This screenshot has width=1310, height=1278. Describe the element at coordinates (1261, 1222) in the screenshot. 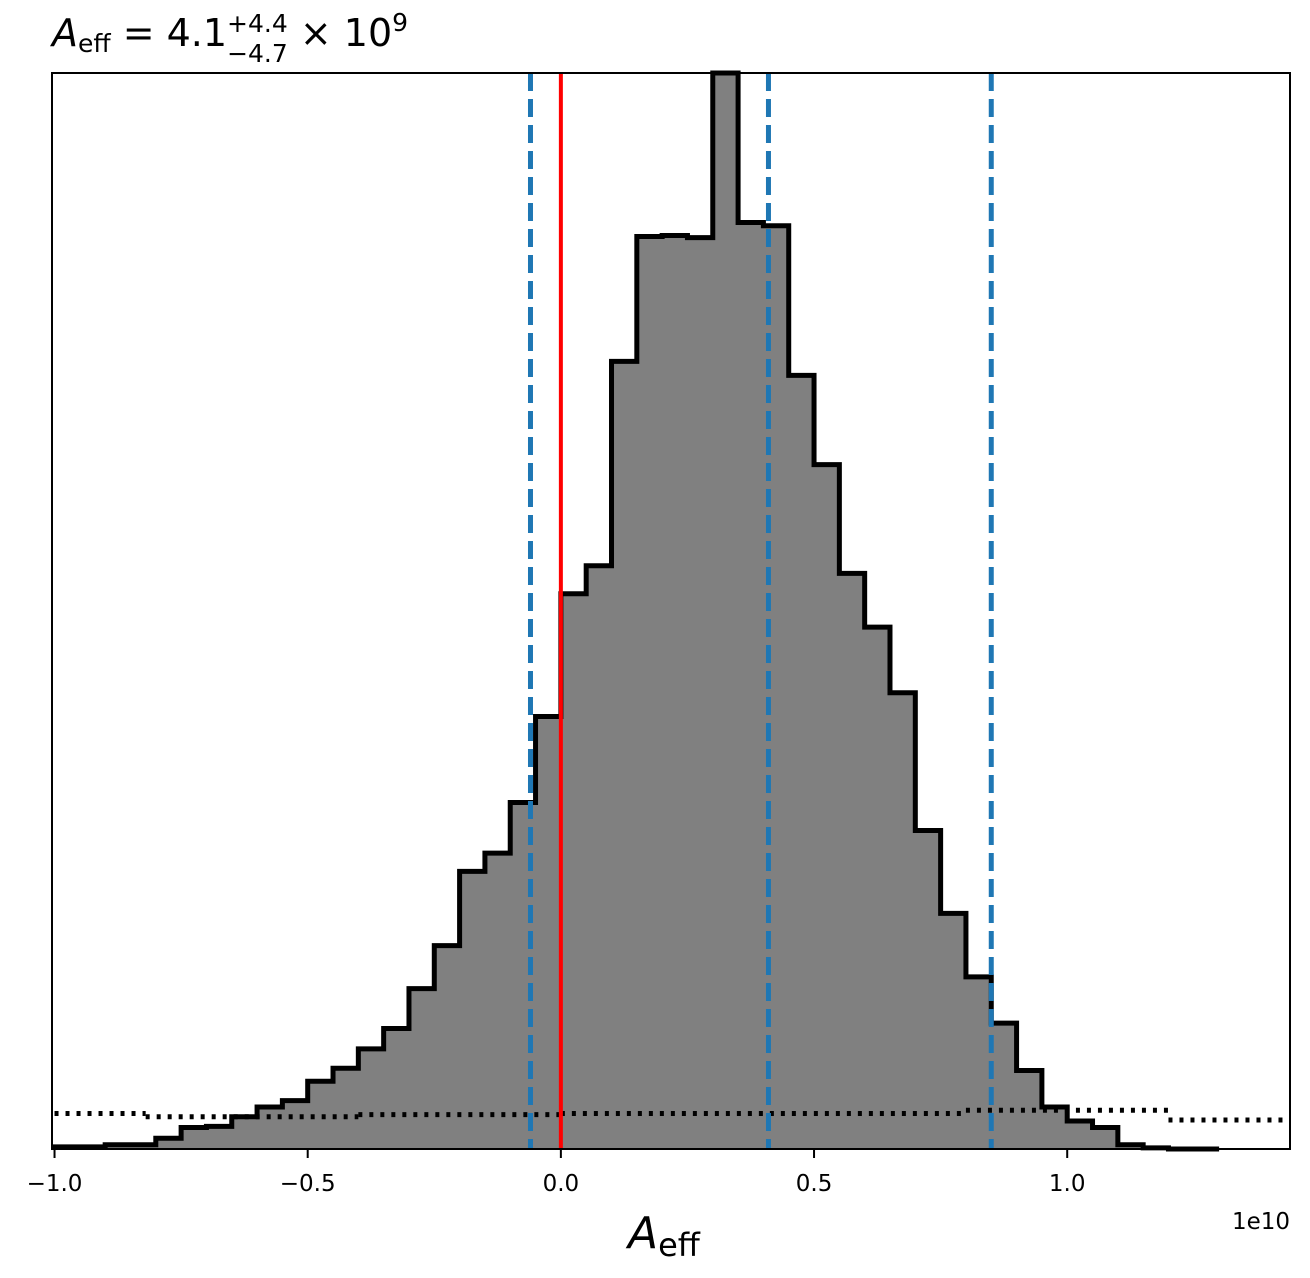

I see `x-offset-label: 1e10` at that location.